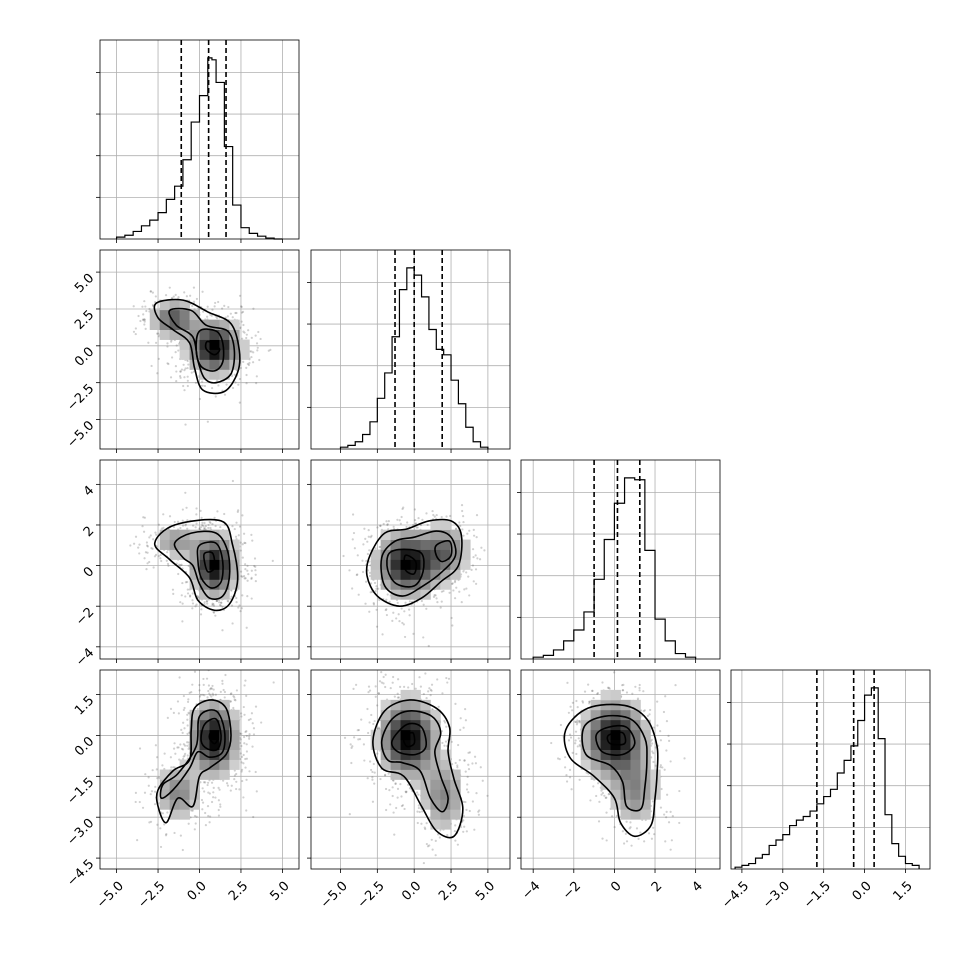  I want to click on density-blocks, so click(199, 339).